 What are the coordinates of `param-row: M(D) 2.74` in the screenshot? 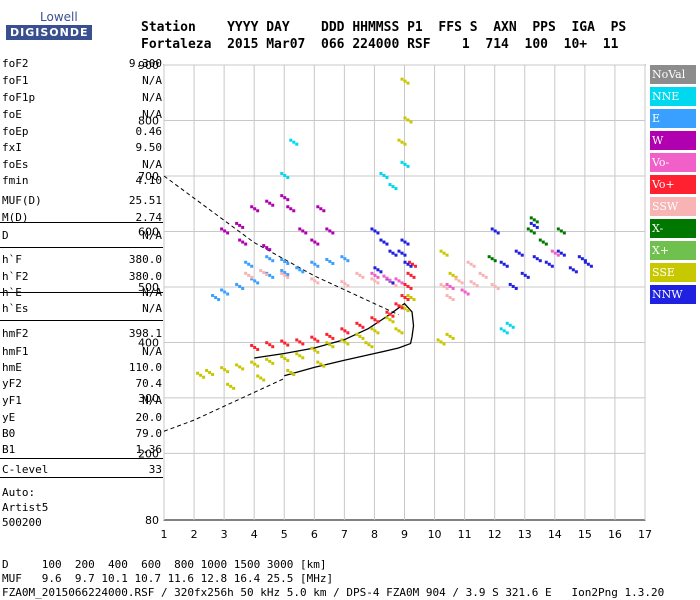 It's located at (82, 218).